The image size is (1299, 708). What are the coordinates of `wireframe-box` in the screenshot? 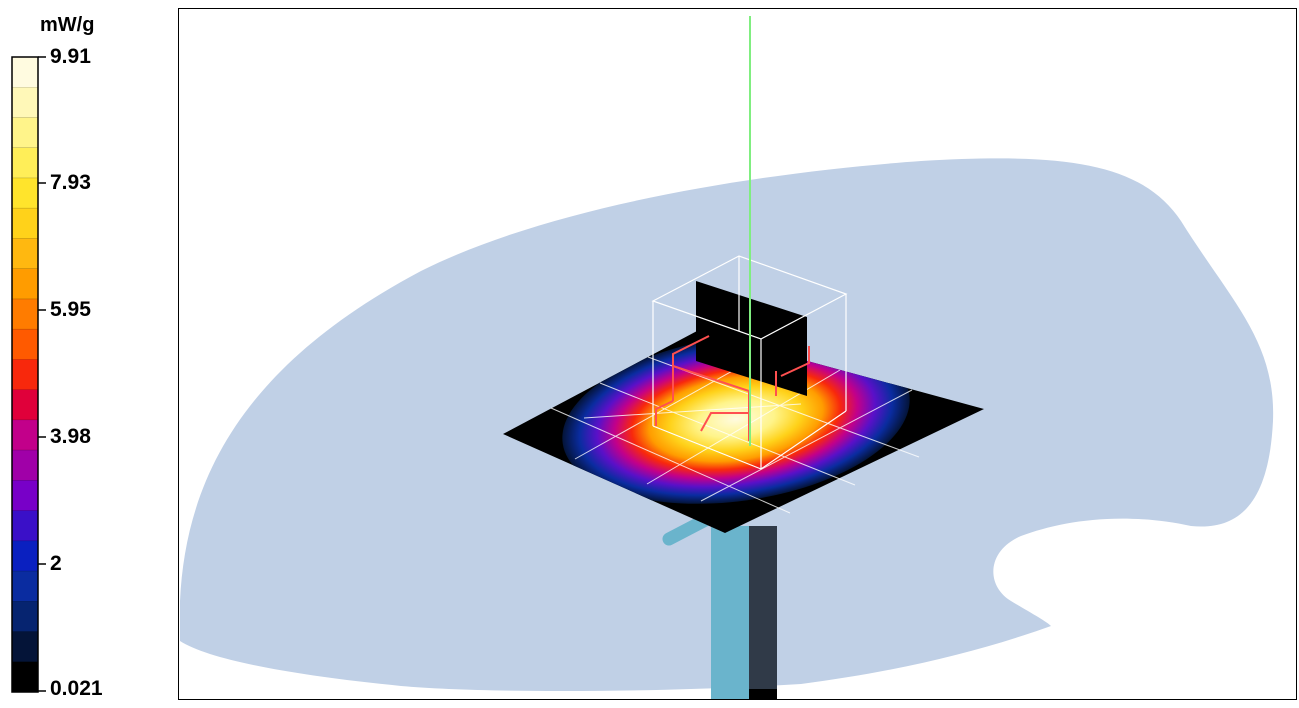 It's located at (749, 362).